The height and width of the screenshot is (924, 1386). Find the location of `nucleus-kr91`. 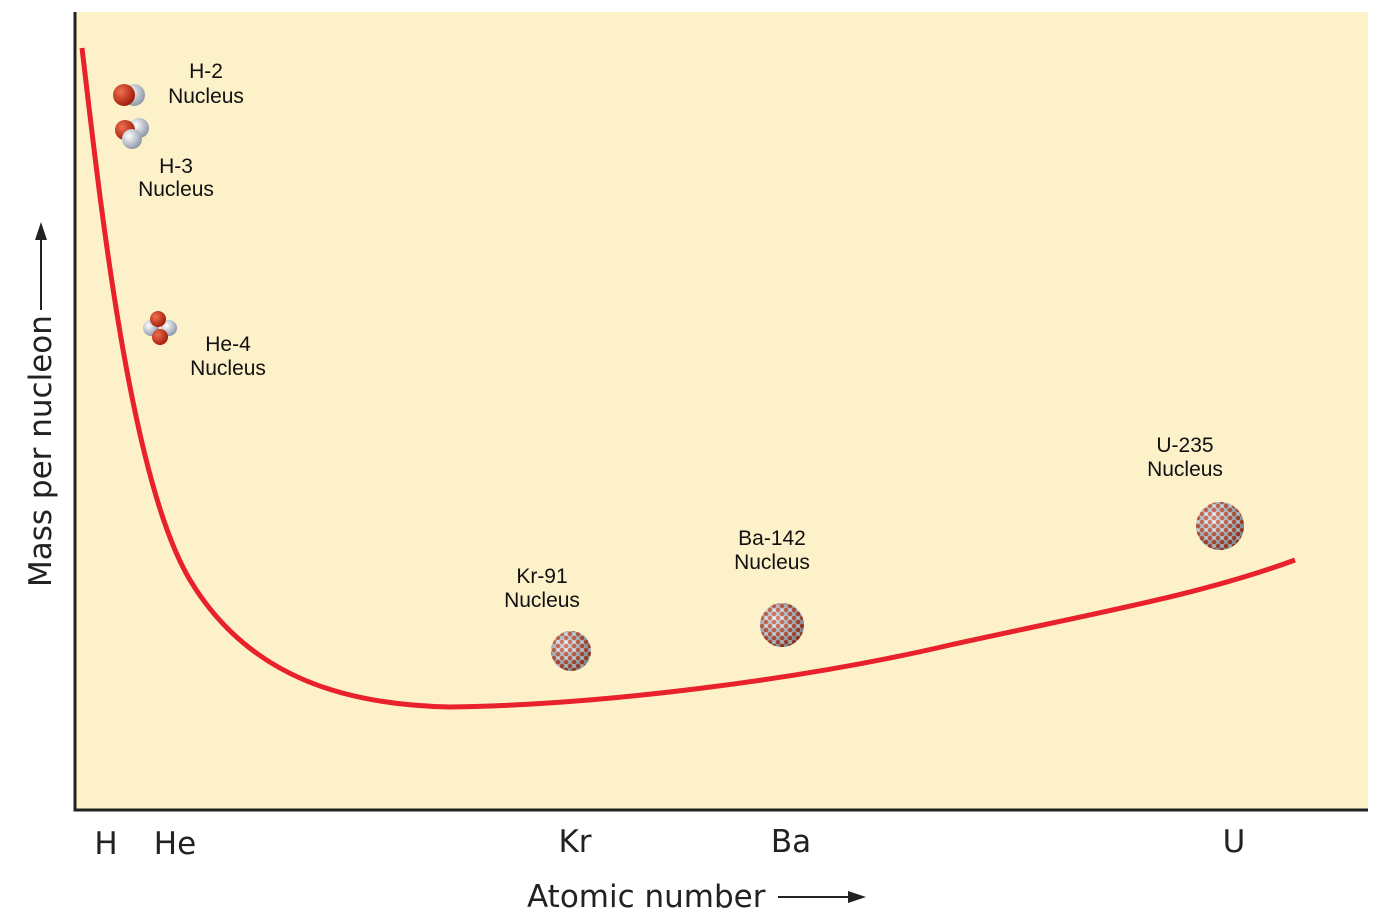

nucleus-kr91 is located at coordinates (571, 651).